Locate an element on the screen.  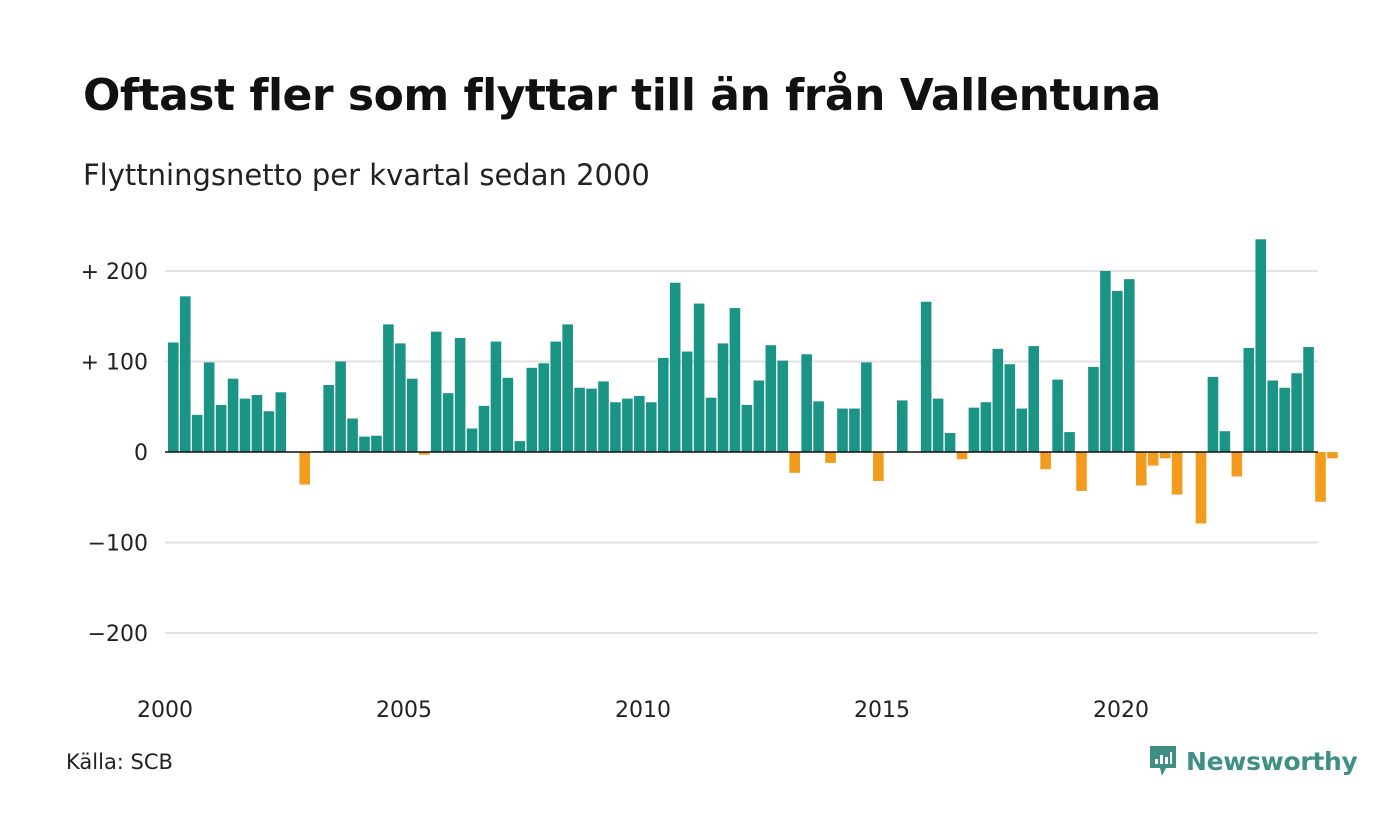
y-tick-label: 0 is located at coordinates (141, 453).